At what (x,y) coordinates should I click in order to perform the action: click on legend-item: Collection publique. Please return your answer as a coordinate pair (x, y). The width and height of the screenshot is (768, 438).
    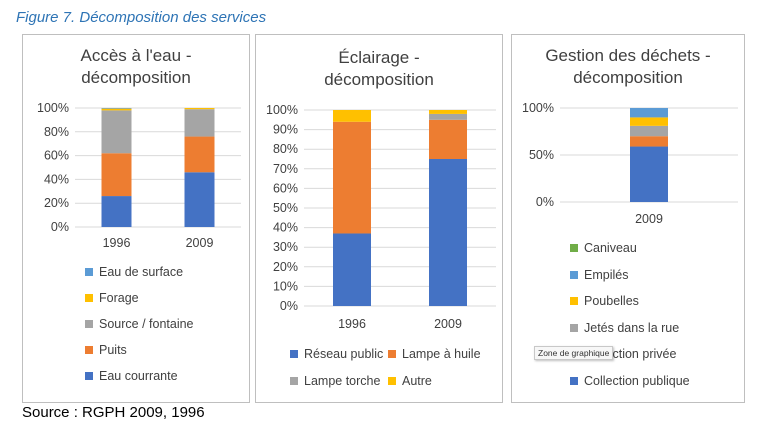
    Looking at the image, I should click on (630, 381).